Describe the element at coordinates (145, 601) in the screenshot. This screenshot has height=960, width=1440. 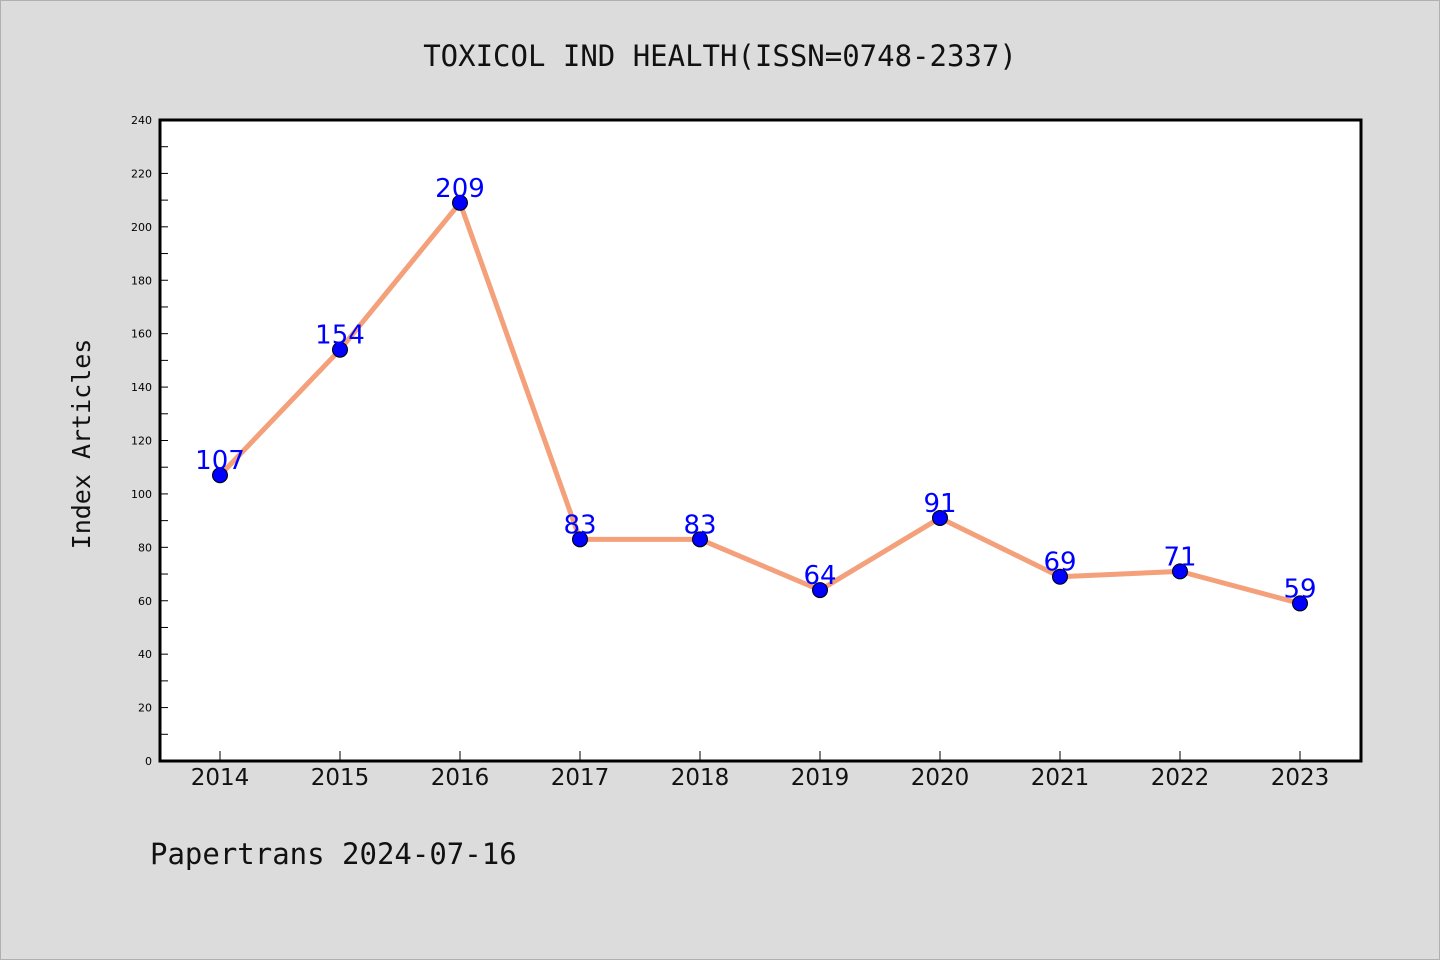
I see `y-tick-label: 60` at that location.